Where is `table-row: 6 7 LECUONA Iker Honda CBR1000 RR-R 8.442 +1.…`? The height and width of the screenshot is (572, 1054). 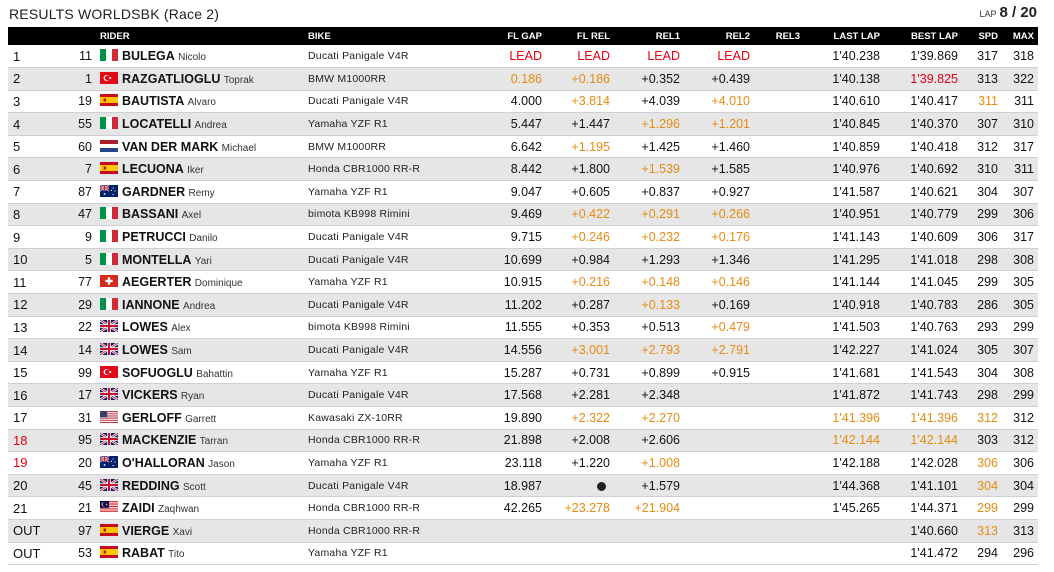
table-row: 6 7 LECUONA Iker Honda CBR1000 RR-R 8.442 +1.… is located at coordinates (523, 169).